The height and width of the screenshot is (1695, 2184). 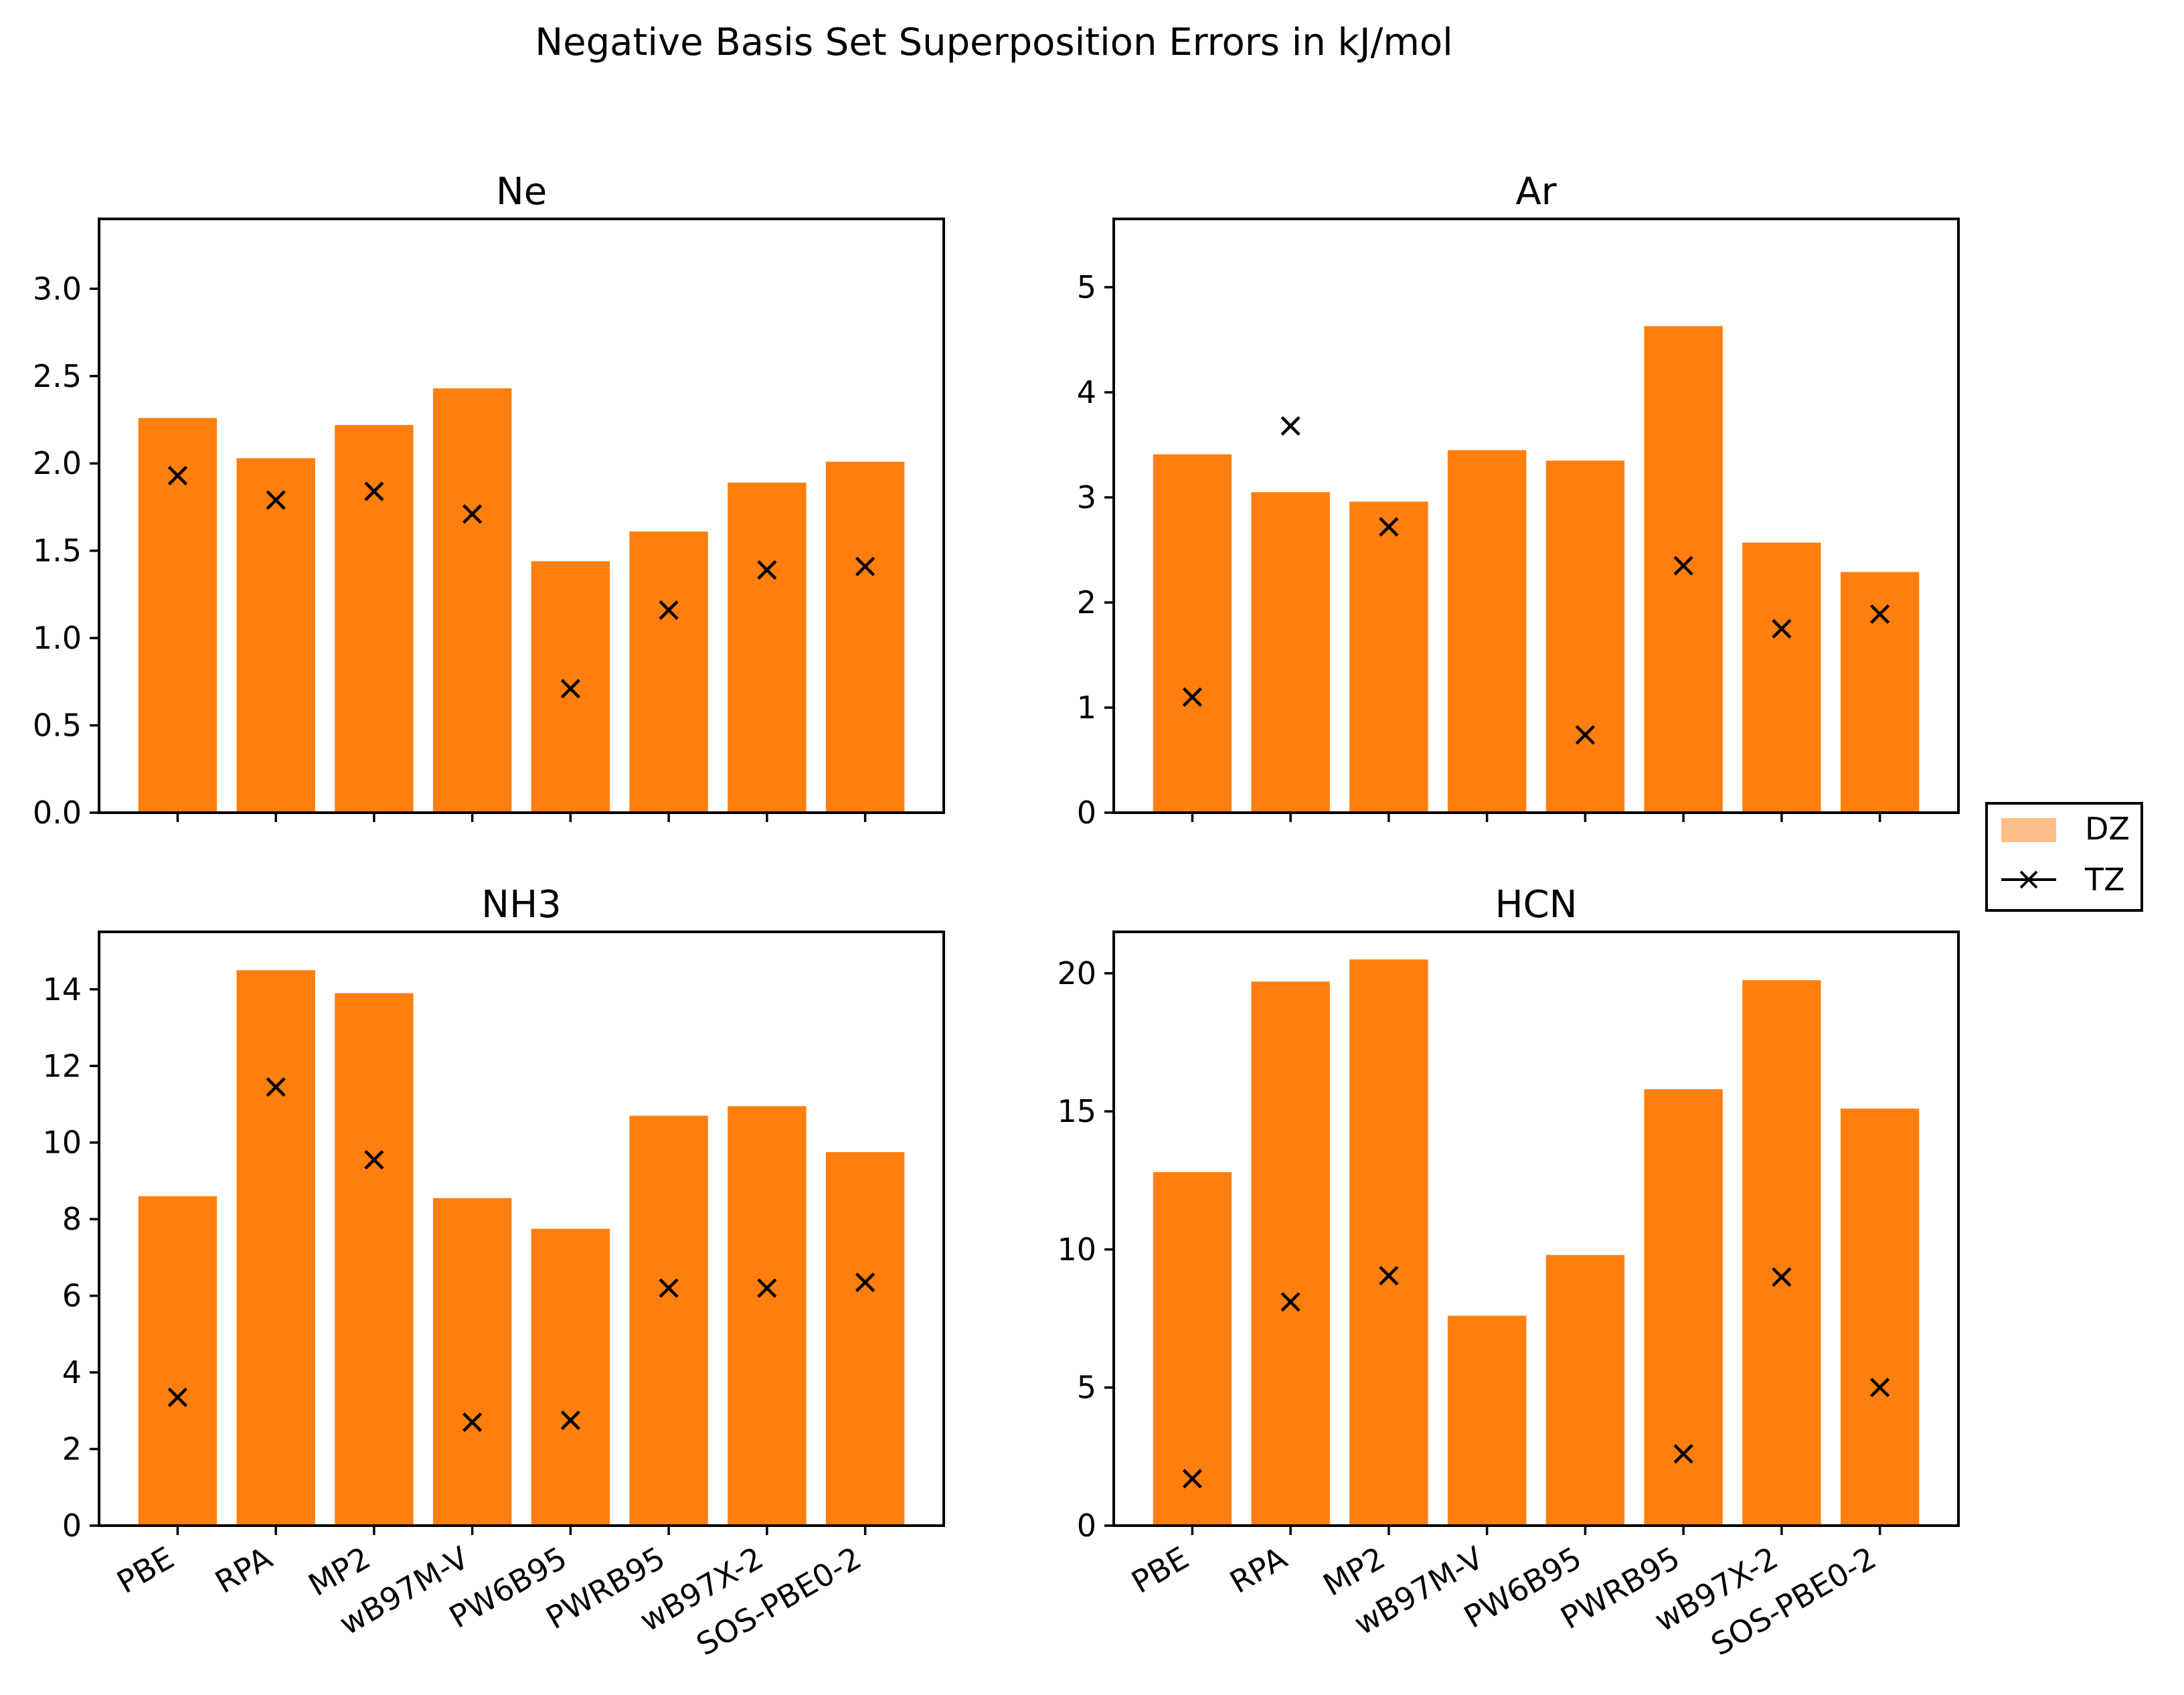 What do you see at coordinates (1388, 1242) in the screenshot?
I see `bar-dz-hcn-mp2` at bounding box center [1388, 1242].